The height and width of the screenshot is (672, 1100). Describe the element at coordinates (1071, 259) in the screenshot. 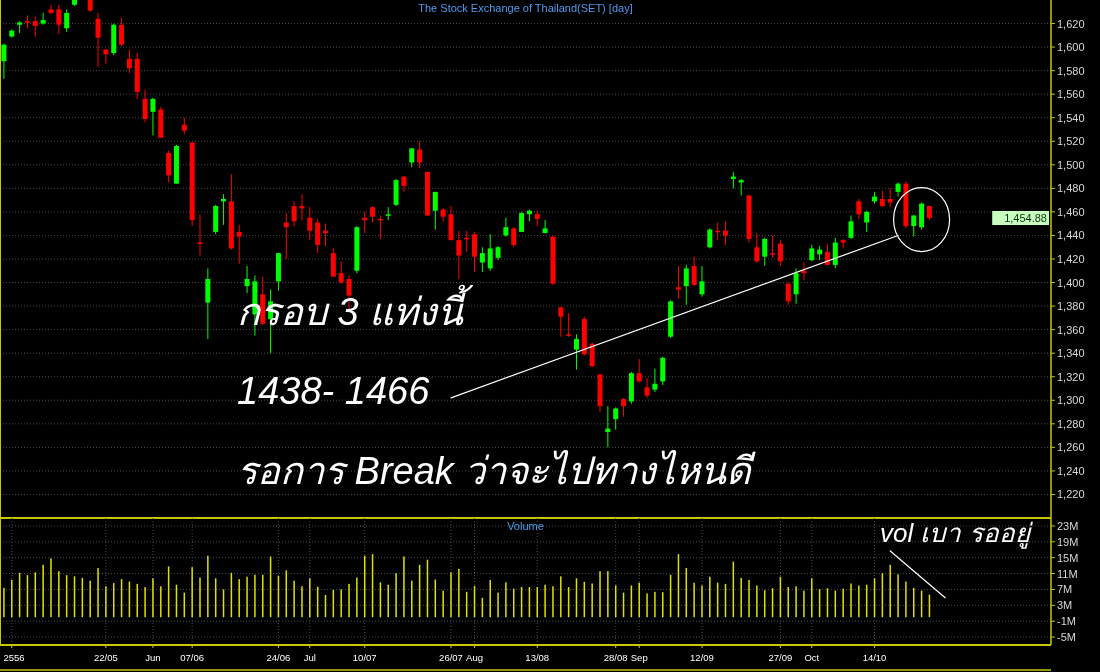

I see `y-tick-label: 1,420` at that location.